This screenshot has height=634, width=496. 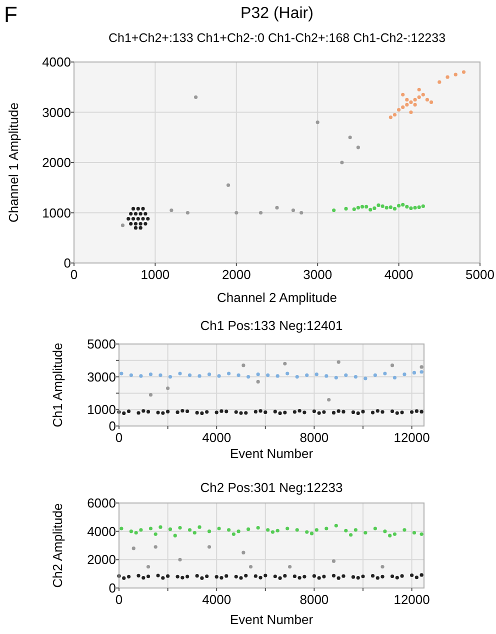 I want to click on y-axis-title: Ch1 Amplitude, so click(x=57, y=385).